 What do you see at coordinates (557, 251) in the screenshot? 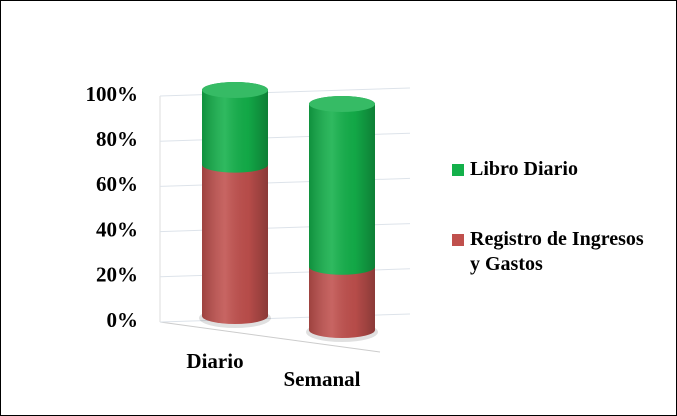
I see `legend-label: Registro de Ingresos y Gastos` at bounding box center [557, 251].